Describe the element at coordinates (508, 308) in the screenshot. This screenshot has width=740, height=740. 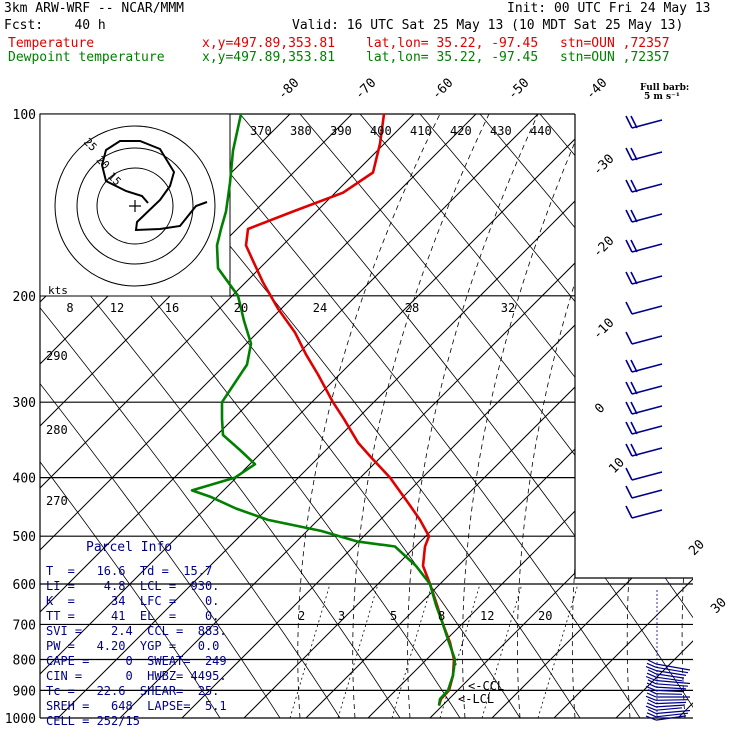
I see `speed-axis-label: 32` at that location.